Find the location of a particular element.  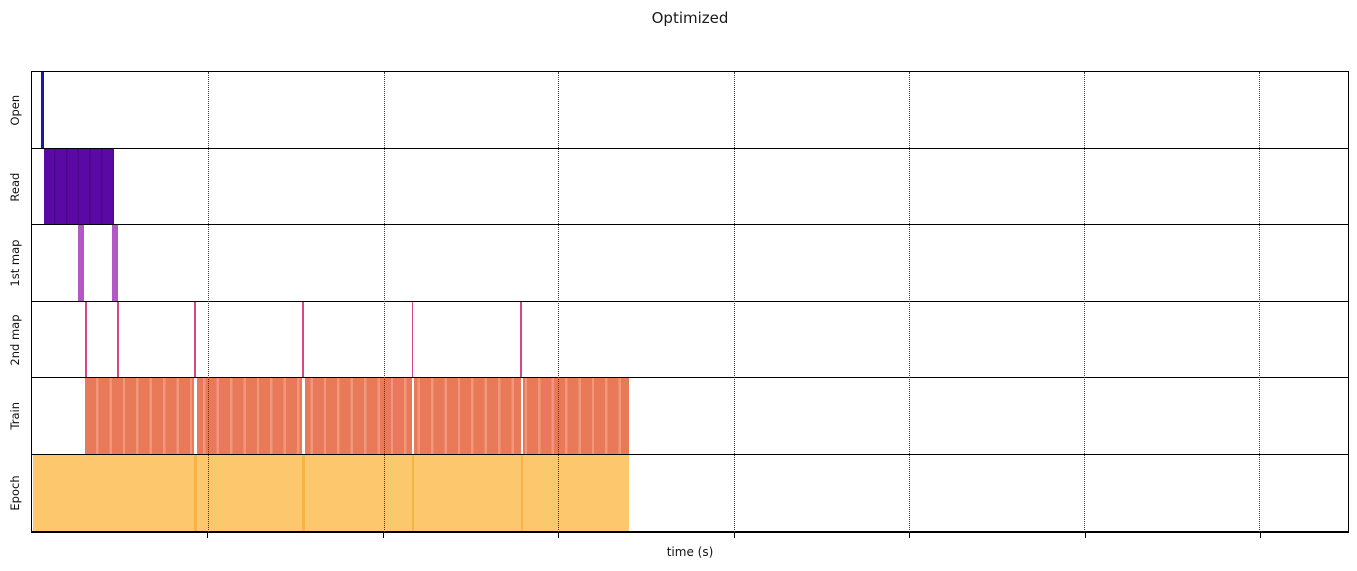

row-label-epoch: Epoch is located at coordinates (15, 493).